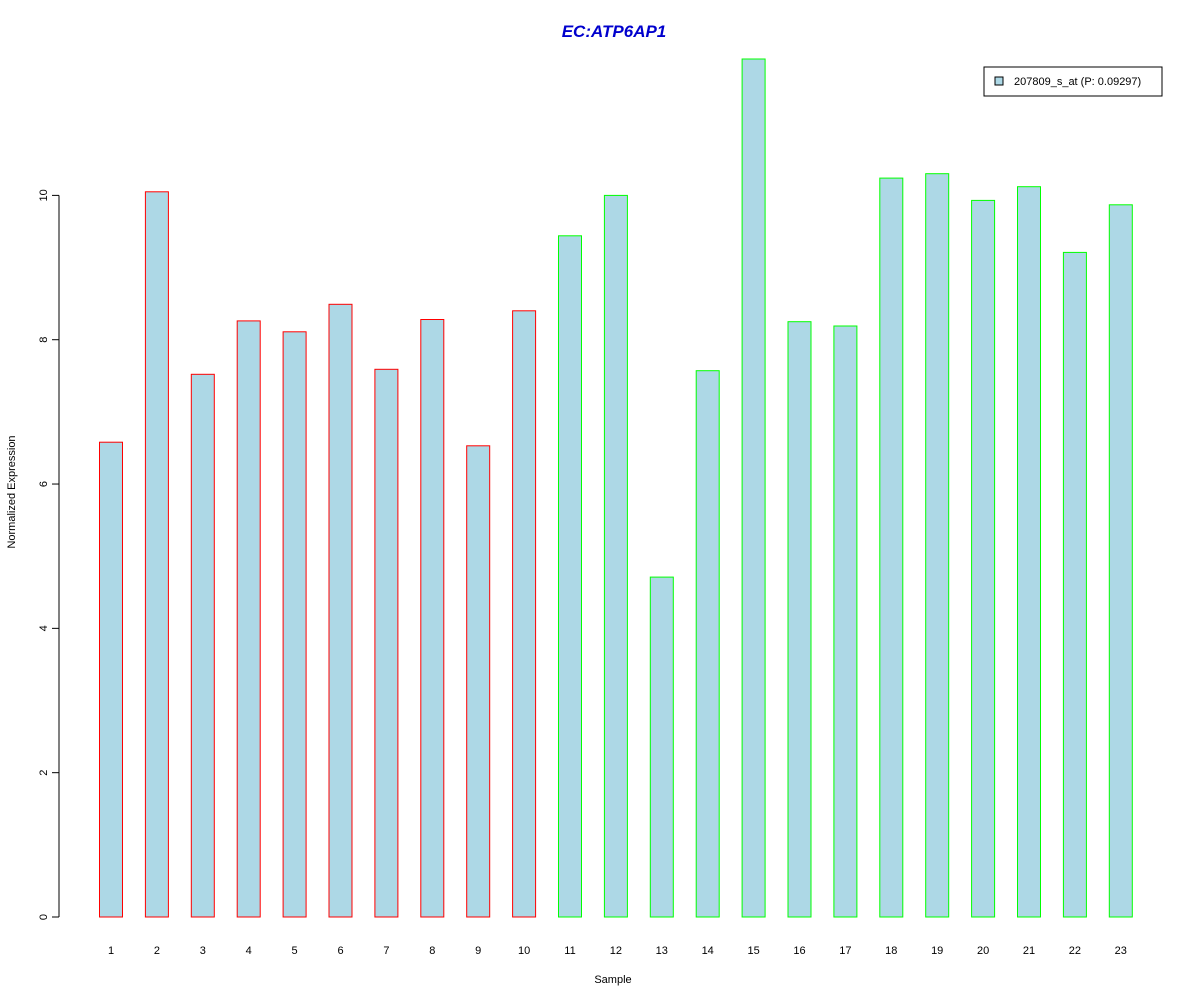 This screenshot has width=1200, height=1000. What do you see at coordinates (1075, 951) in the screenshot?
I see `x-tick-label: 22` at bounding box center [1075, 951].